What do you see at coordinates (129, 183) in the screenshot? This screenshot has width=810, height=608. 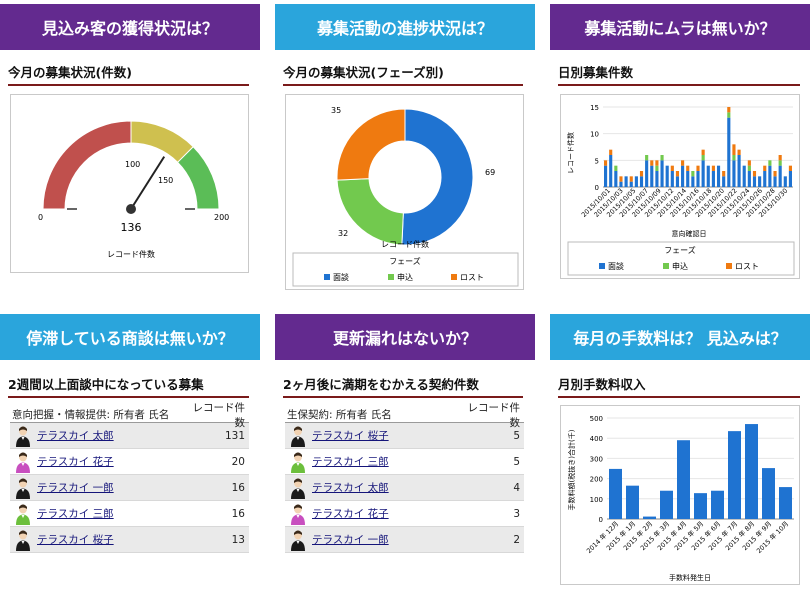 I see `gauge-chart-panel: 0 100 150 200 136 レコード件数` at bounding box center [129, 183].